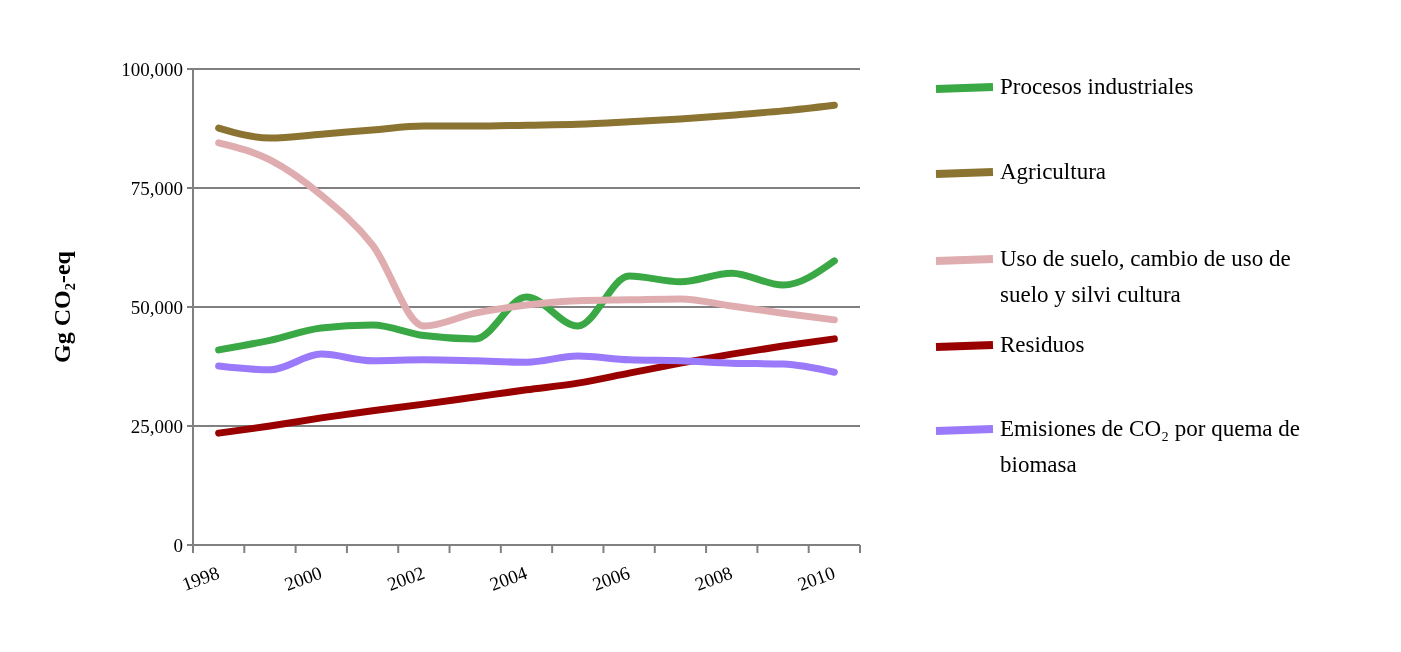  I want to click on legend-label: Residuos, so click(1042, 345).